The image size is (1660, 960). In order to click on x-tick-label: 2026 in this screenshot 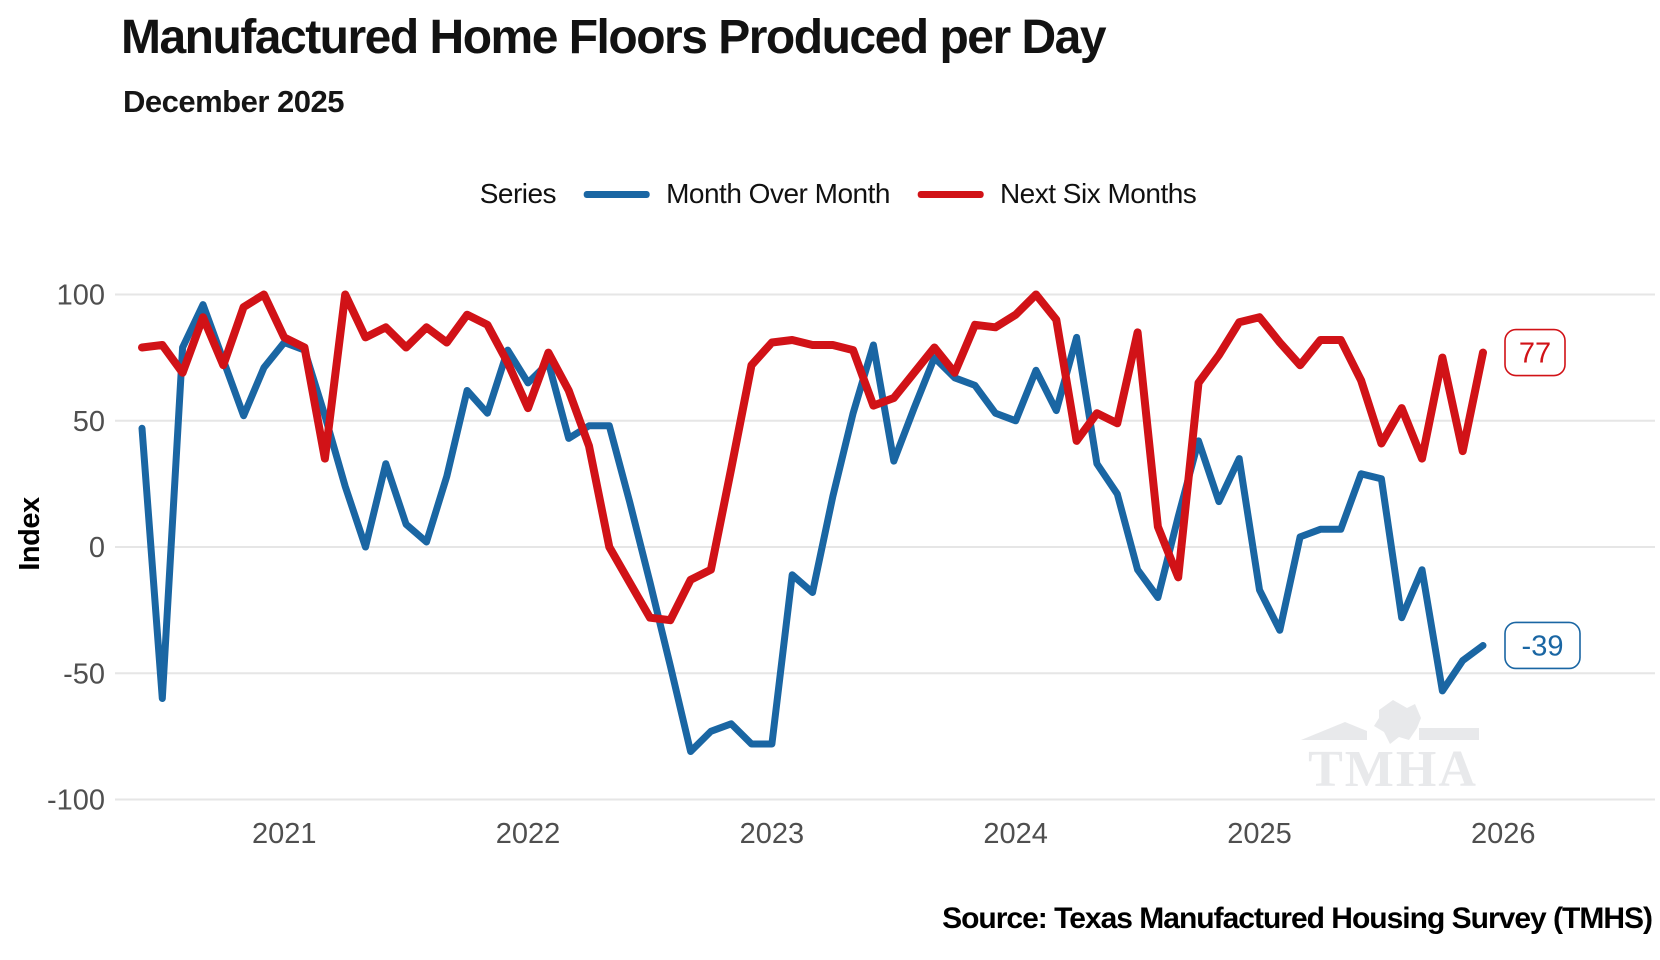, I will do `click(1503, 834)`.